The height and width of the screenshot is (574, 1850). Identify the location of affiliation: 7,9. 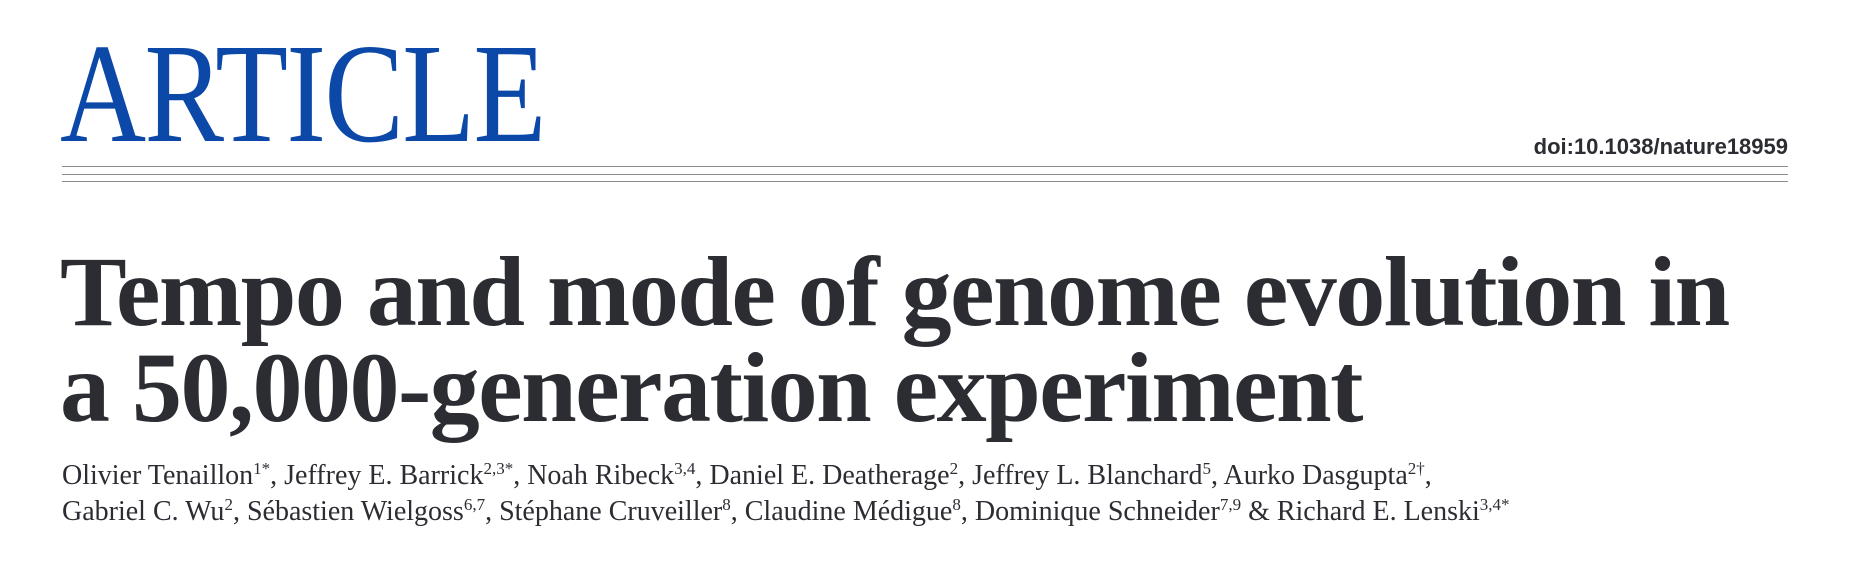
(1230, 504).